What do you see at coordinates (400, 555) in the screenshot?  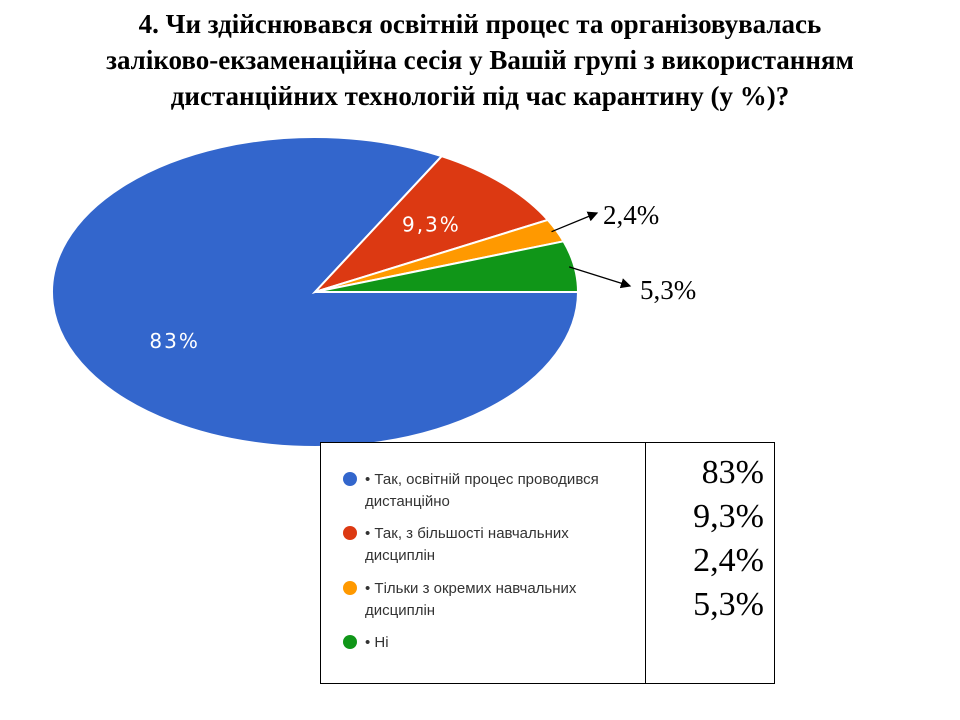 I see `legend-label-2b: дисциплін` at bounding box center [400, 555].